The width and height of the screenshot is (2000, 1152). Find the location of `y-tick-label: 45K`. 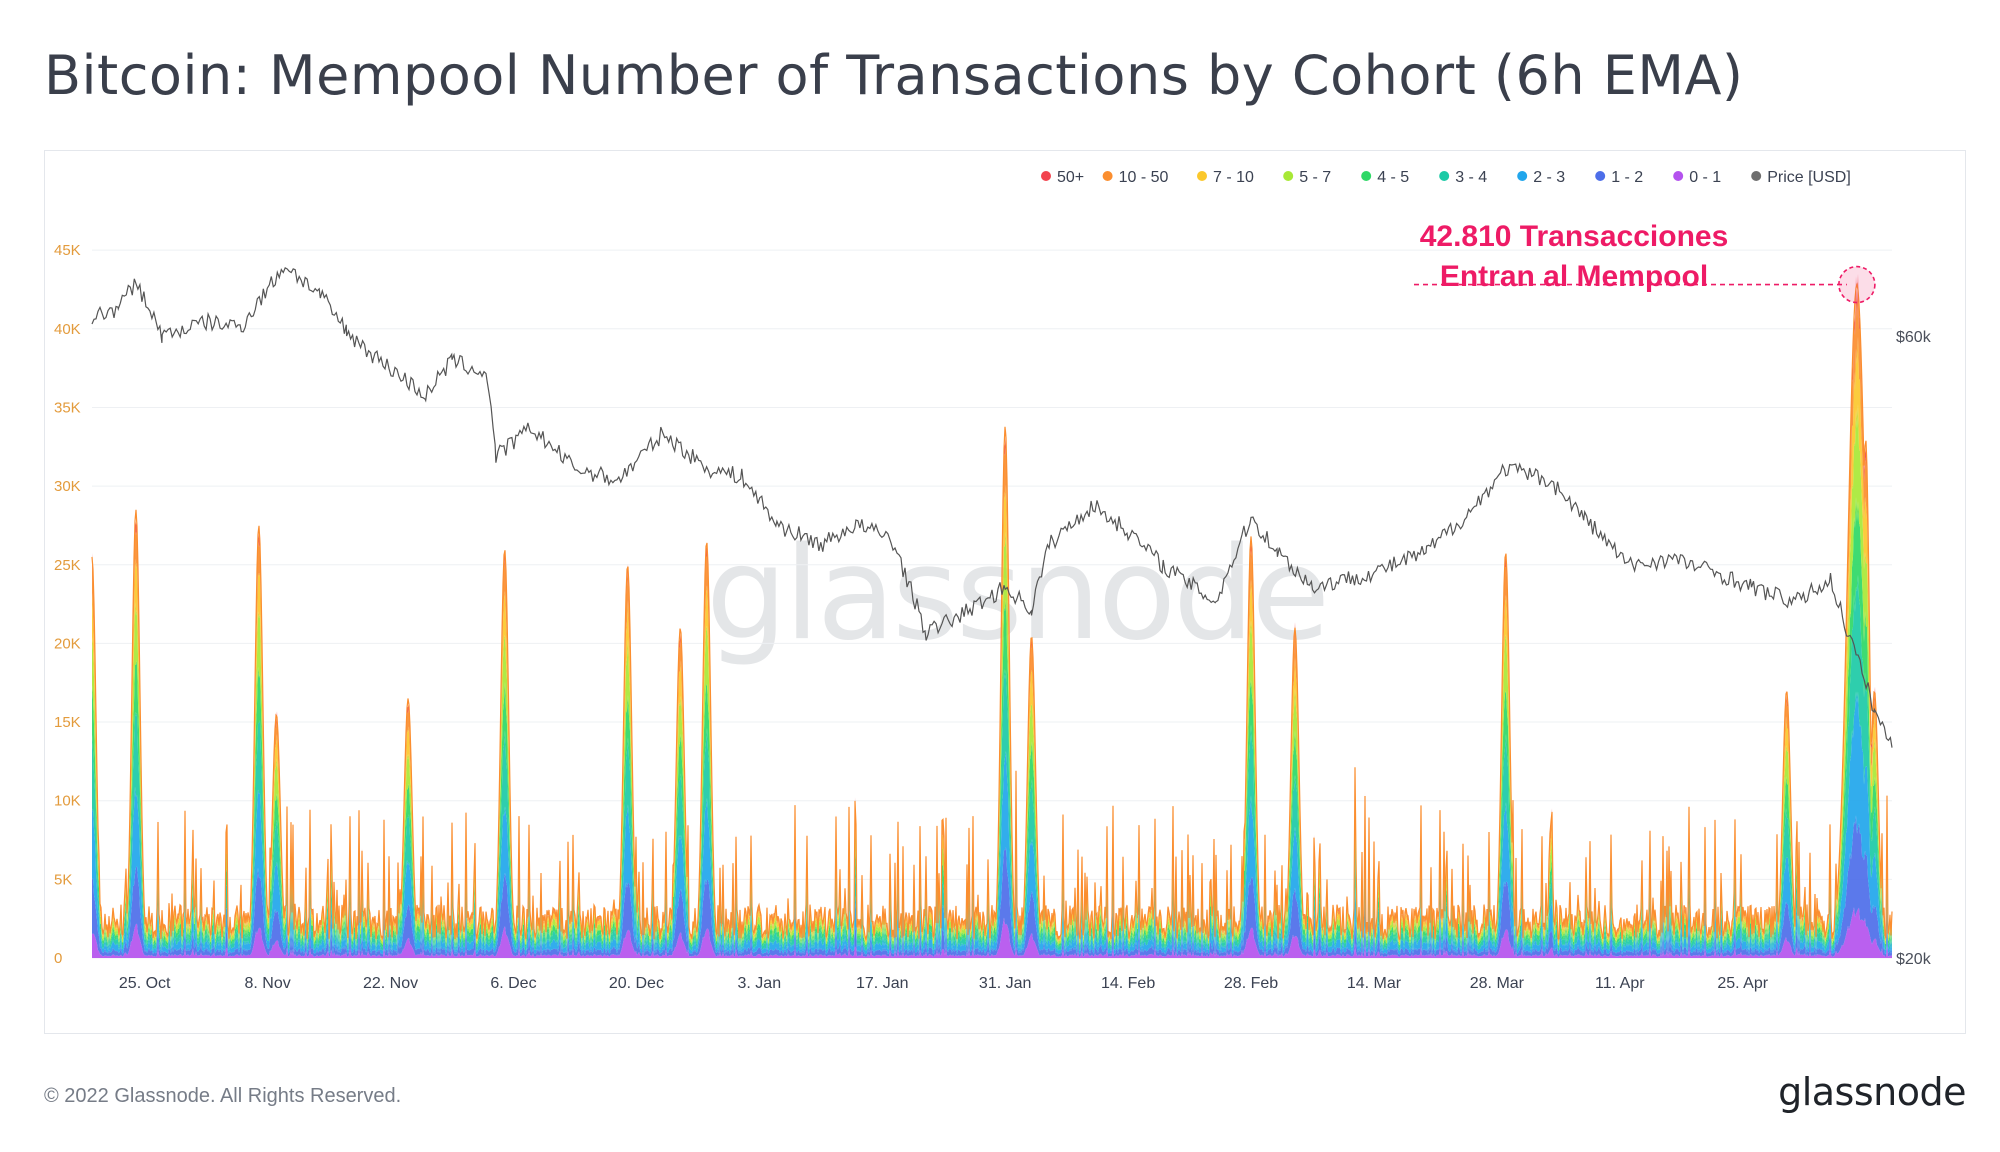

y-tick-label: 45K is located at coordinates (67, 250).